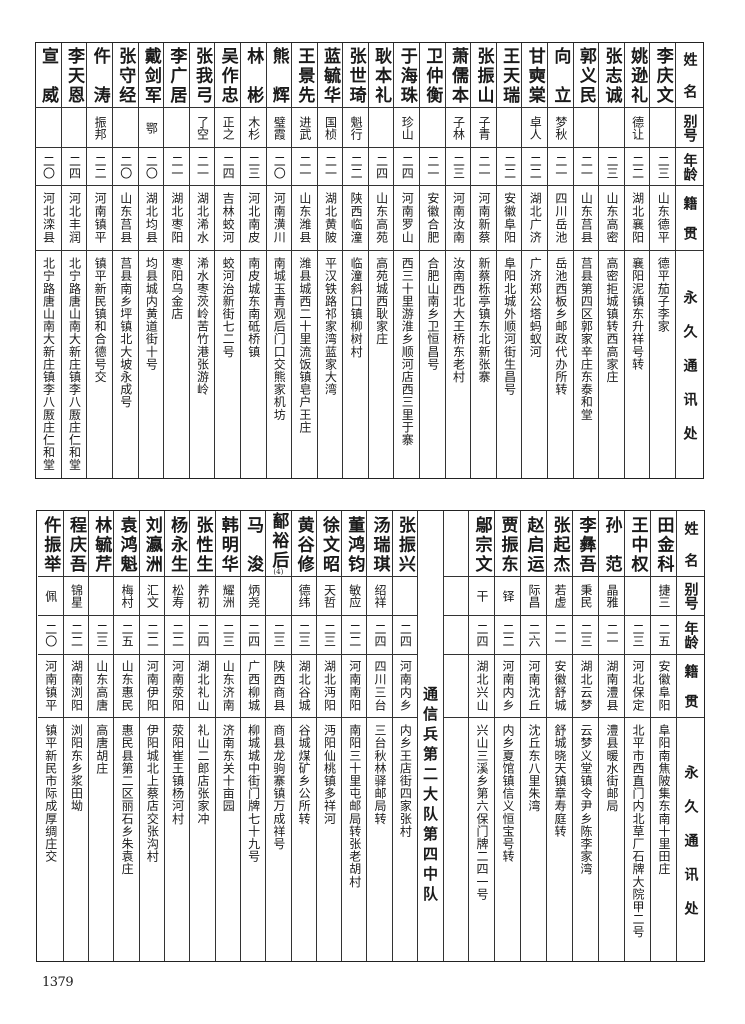  Describe the element at coordinates (126, 736) in the screenshot. I see `person-column: 袁鸿魁 梅村 二五 山东惠民 惠民县第二区丽石乡朱袁庄` at that location.